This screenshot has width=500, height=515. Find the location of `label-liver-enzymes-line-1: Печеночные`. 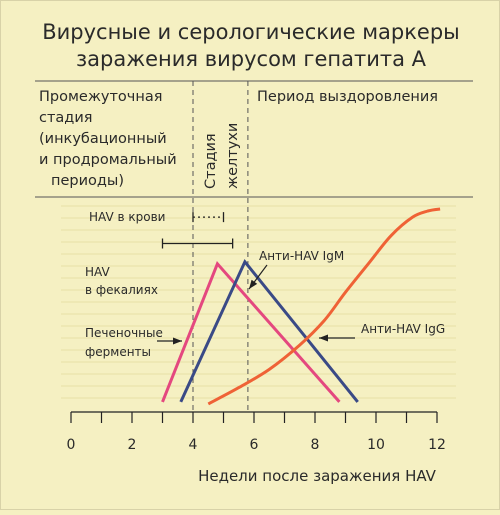

label-liver-enzymes-line-1: Печеночные is located at coordinates (124, 333).